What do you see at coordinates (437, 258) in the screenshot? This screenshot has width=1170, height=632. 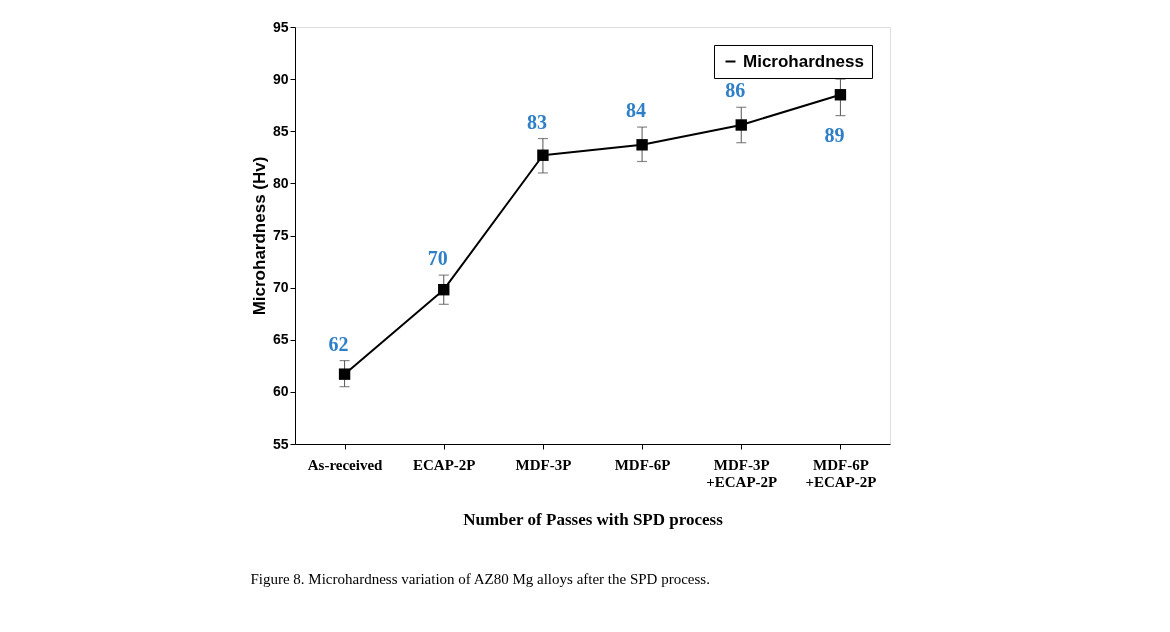 I see `data-label: 70` at bounding box center [437, 258].